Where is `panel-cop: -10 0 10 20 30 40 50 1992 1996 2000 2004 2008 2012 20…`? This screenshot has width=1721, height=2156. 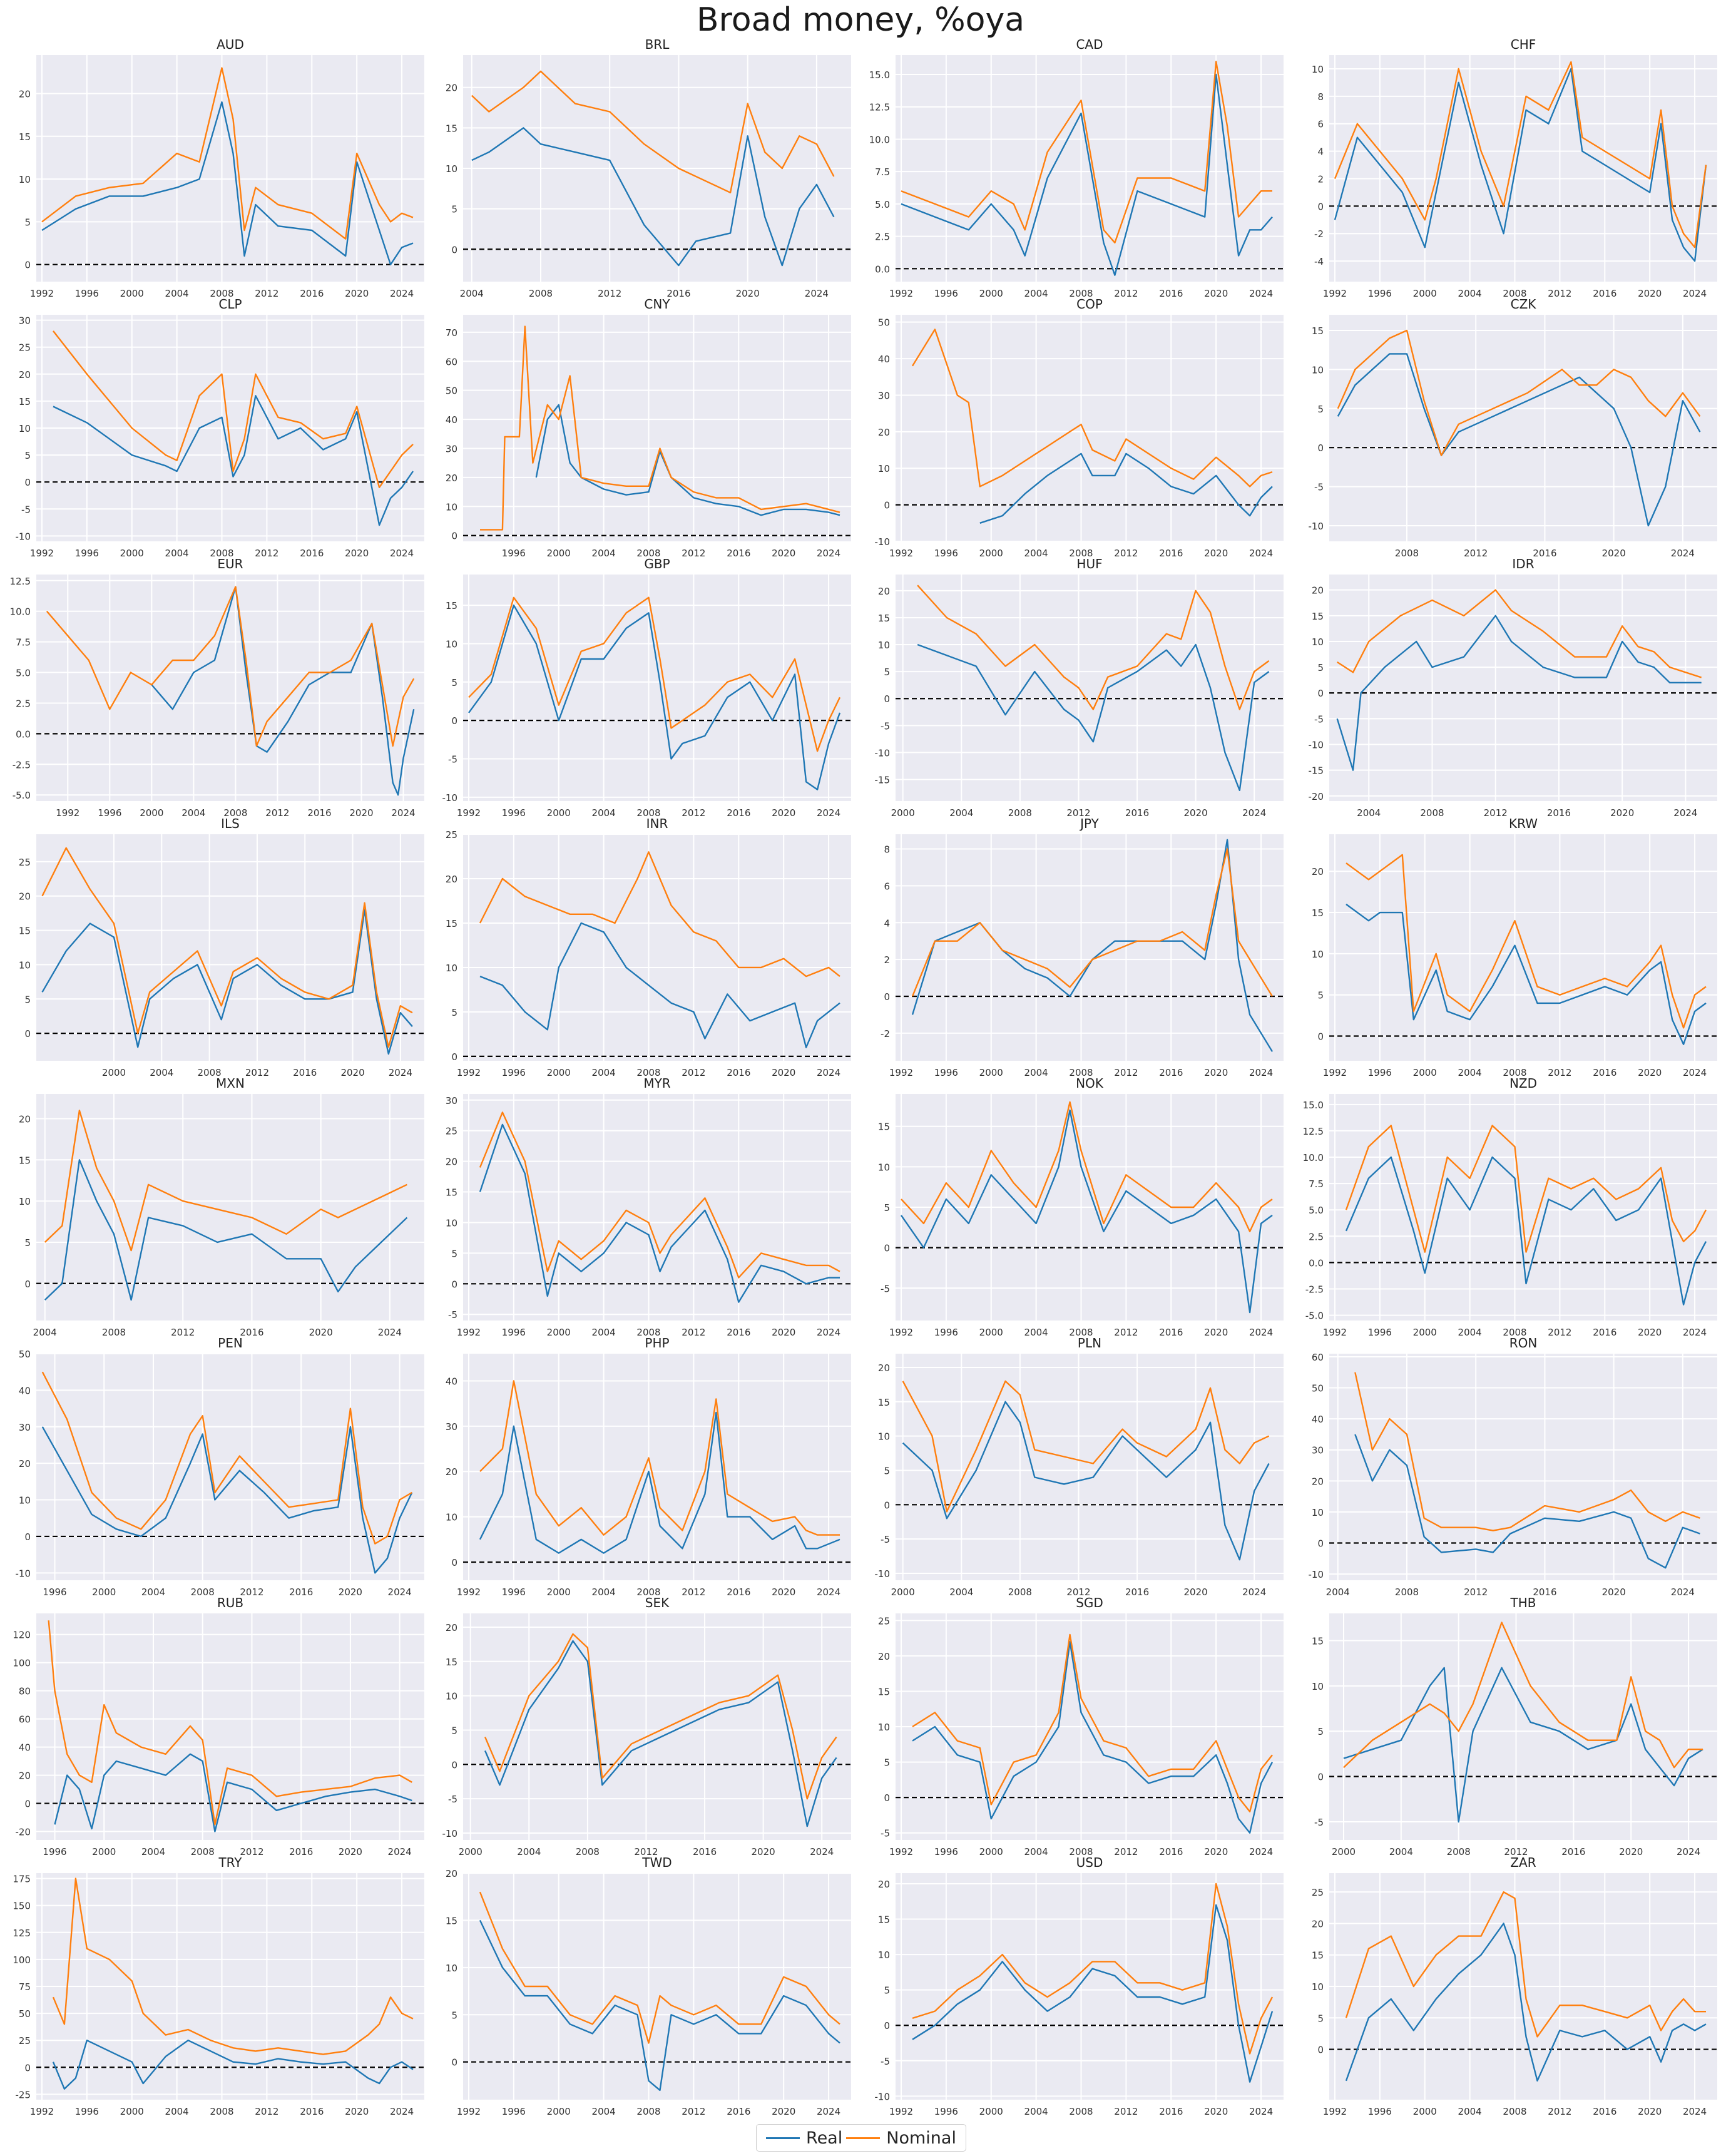 panel-cop: -10 0 10 20 30 40 50 1992 1996 2000 2004 2008 2012 20… is located at coordinates (1079, 428).